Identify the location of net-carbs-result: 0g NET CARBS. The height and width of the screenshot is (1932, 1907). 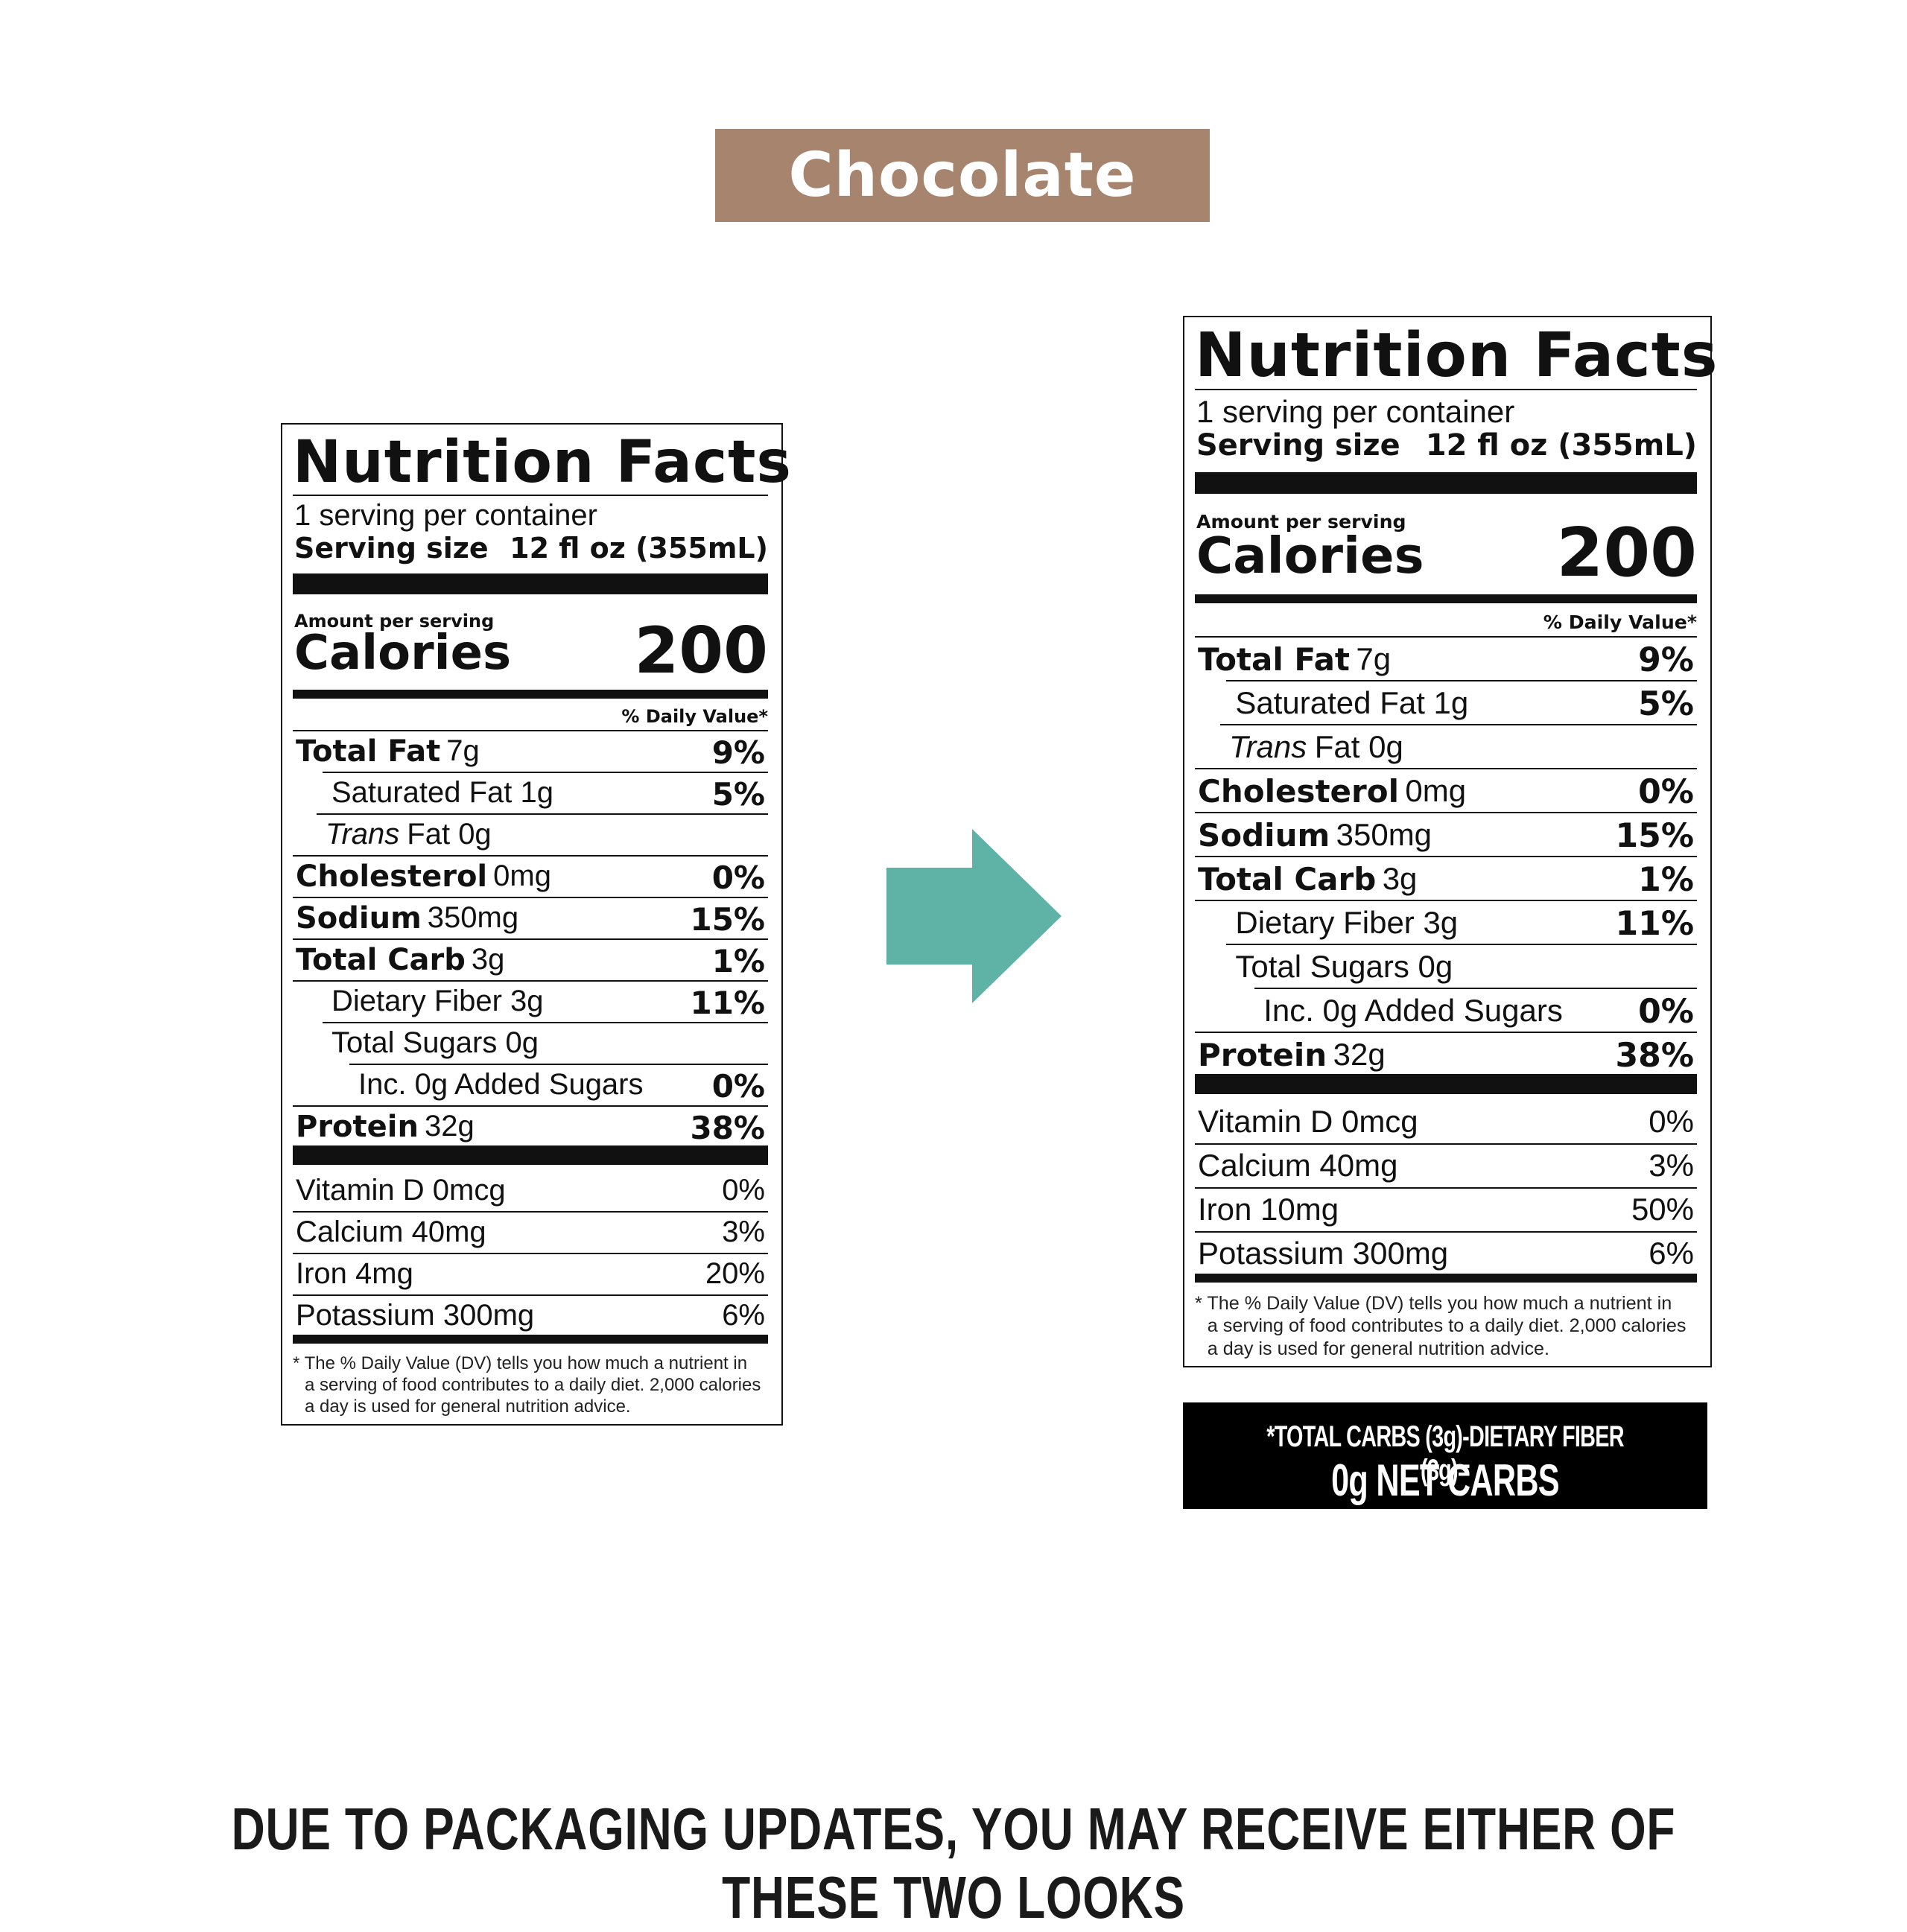
(1445, 1480).